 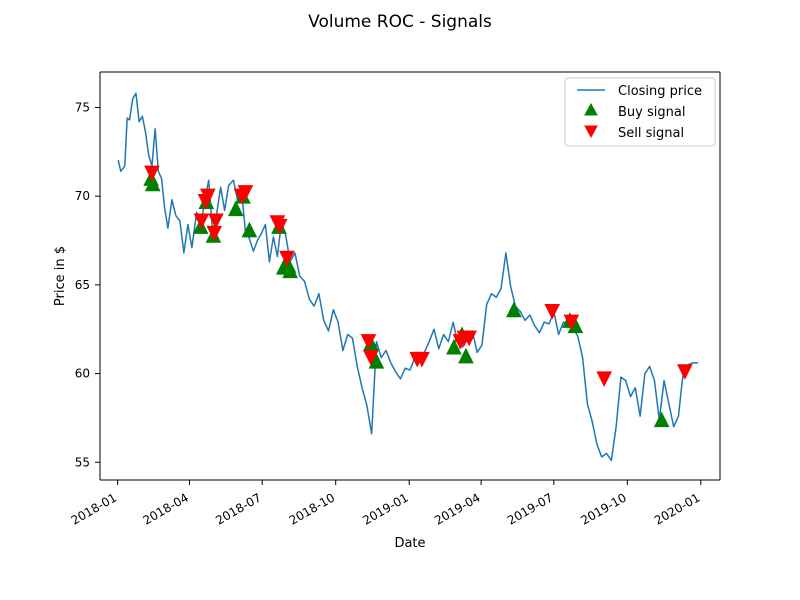 What do you see at coordinates (82, 285) in the screenshot?
I see `y-tick-label-2: 65` at bounding box center [82, 285].